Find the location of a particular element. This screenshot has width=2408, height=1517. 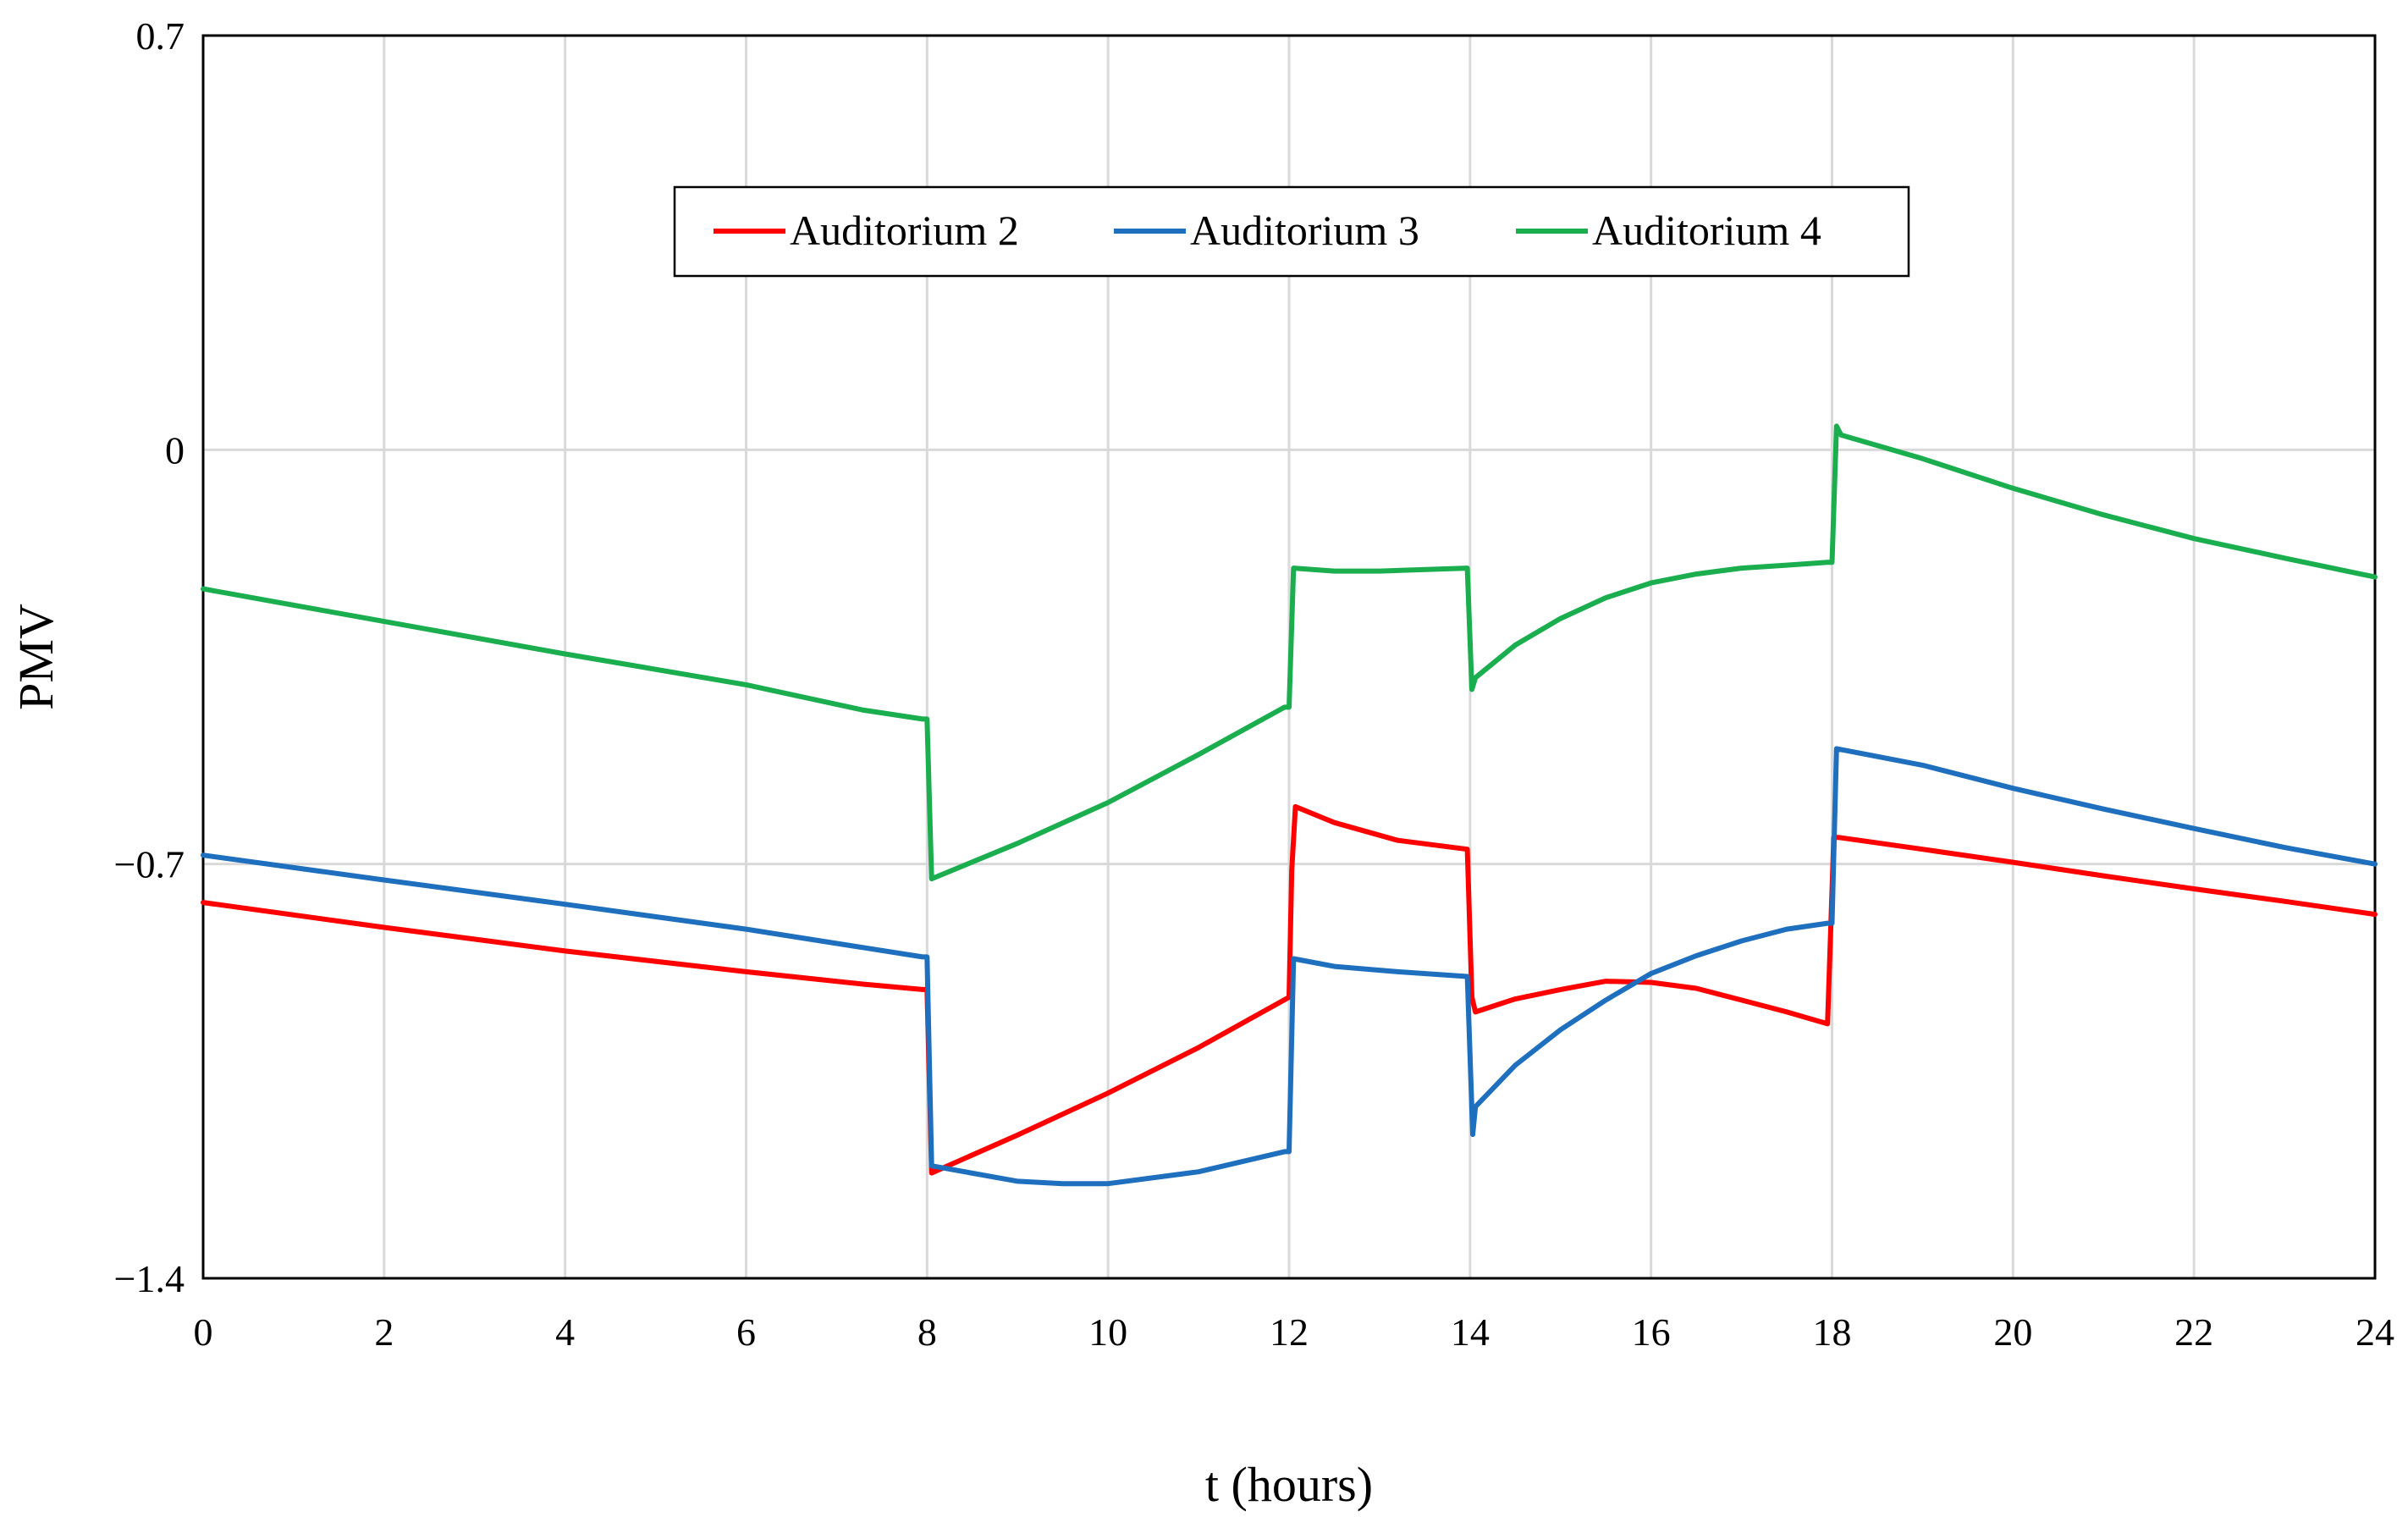

x-tick-label: 8 is located at coordinates (927, 1332).